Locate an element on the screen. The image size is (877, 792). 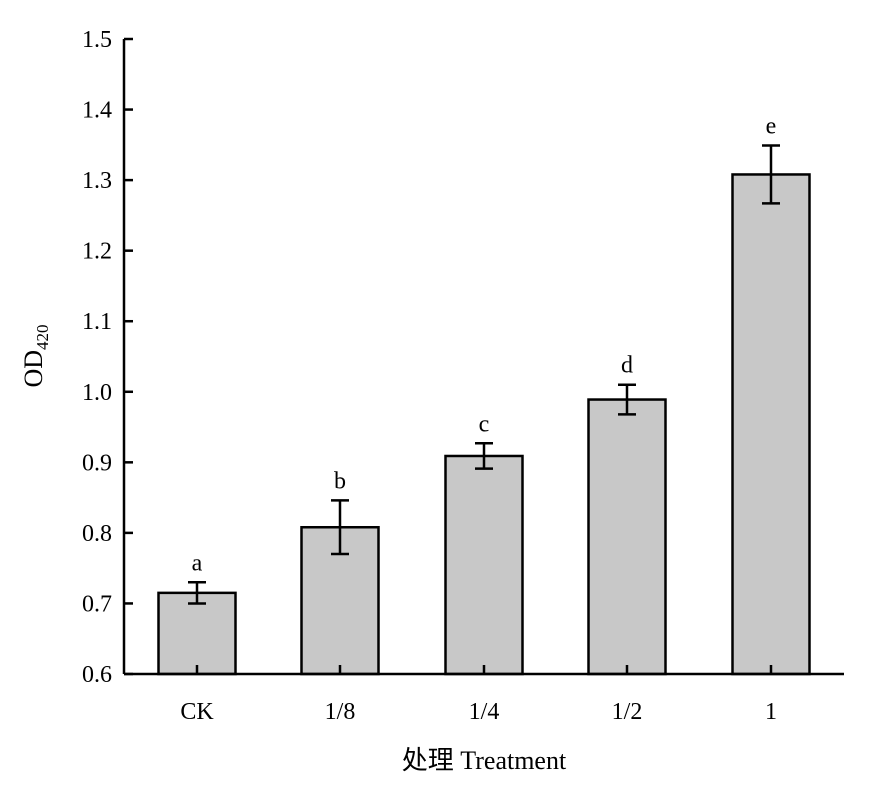
y-tick-label-10: 1.5 is located at coordinates (97, 40).